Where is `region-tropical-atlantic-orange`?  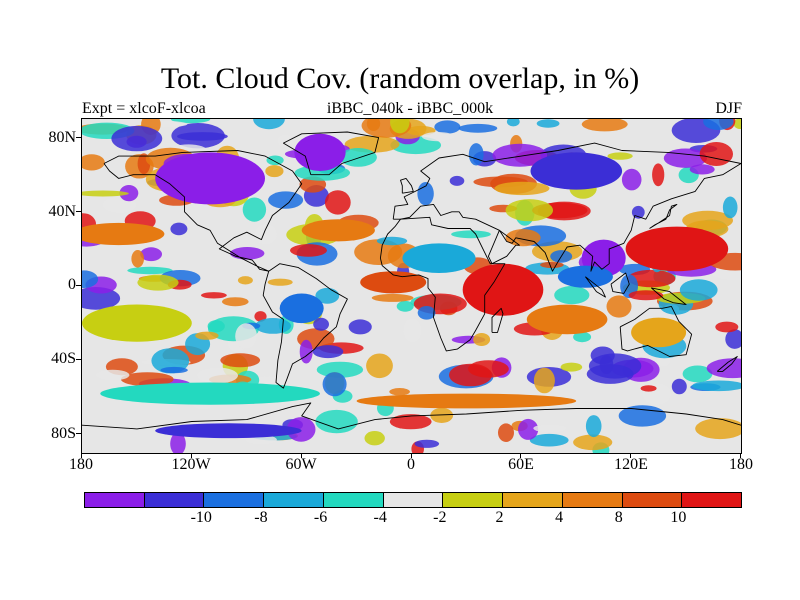
region-tropical-atlantic-orange is located at coordinates (393, 282).